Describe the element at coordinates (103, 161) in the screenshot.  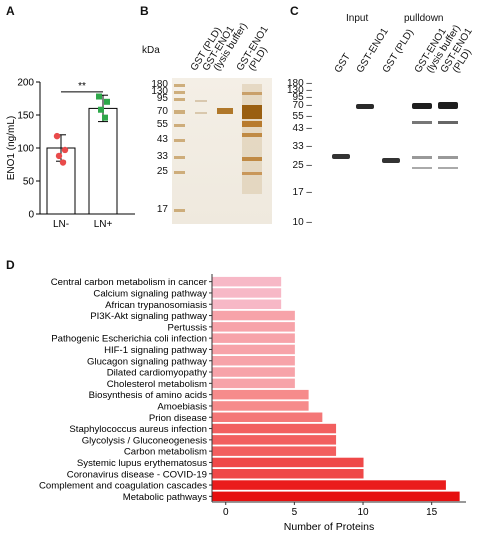
I see `panel-a-bar` at that location.